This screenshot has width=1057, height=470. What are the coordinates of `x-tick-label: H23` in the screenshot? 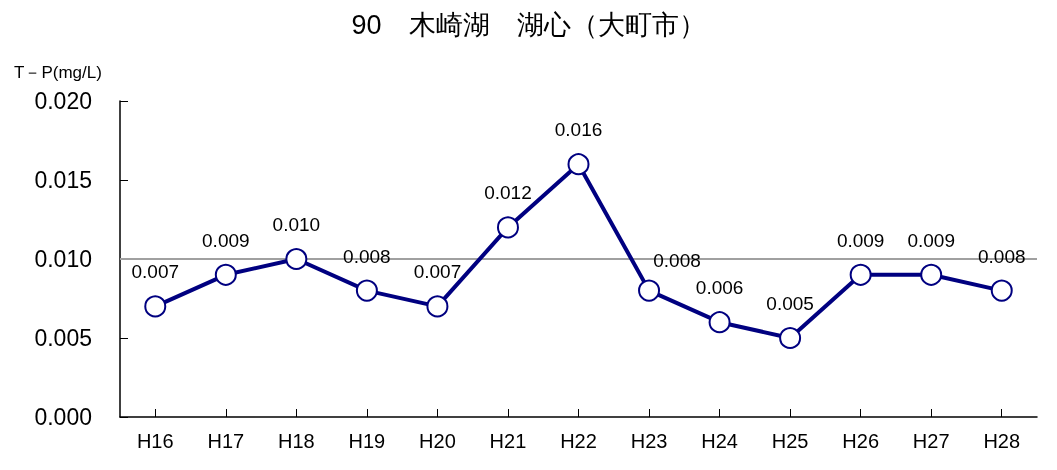 It's located at (649, 441).